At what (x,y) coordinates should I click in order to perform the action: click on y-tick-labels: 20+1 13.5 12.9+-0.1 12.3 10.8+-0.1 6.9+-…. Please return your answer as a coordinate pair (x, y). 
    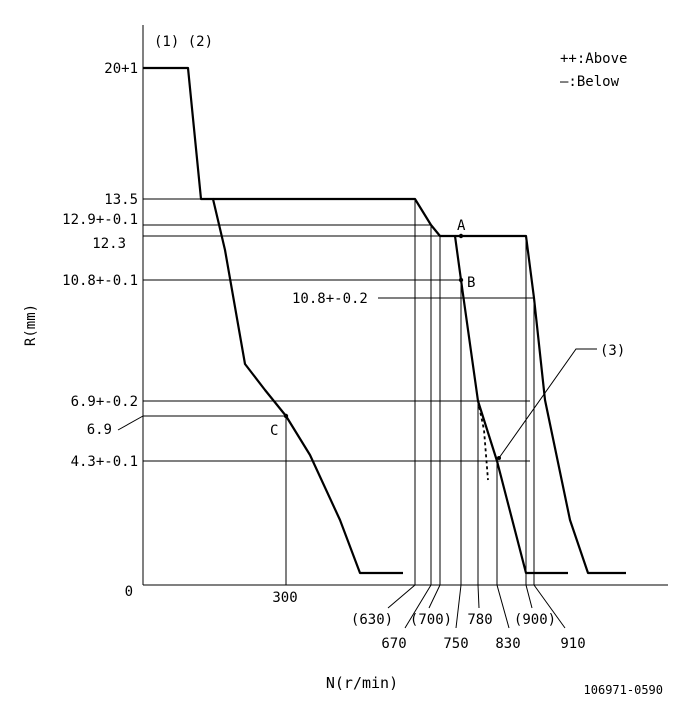
    Looking at the image, I should click on (100, 330).